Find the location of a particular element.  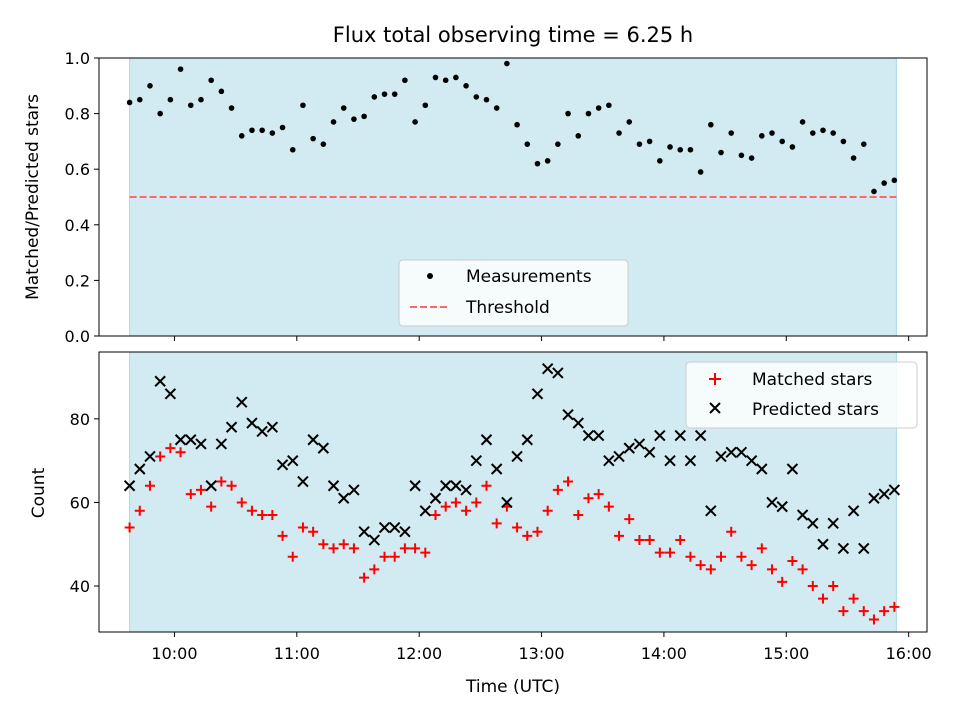

x-tick-label: 14:00 is located at coordinates (664, 653).